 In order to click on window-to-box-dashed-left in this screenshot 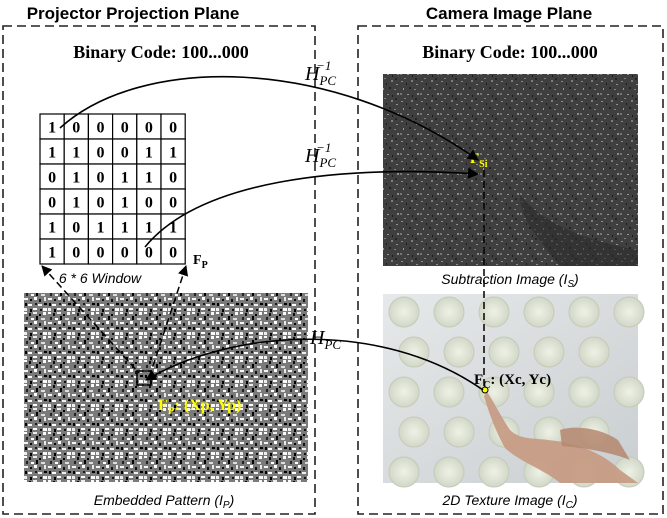, I will do `click(90, 319)`.